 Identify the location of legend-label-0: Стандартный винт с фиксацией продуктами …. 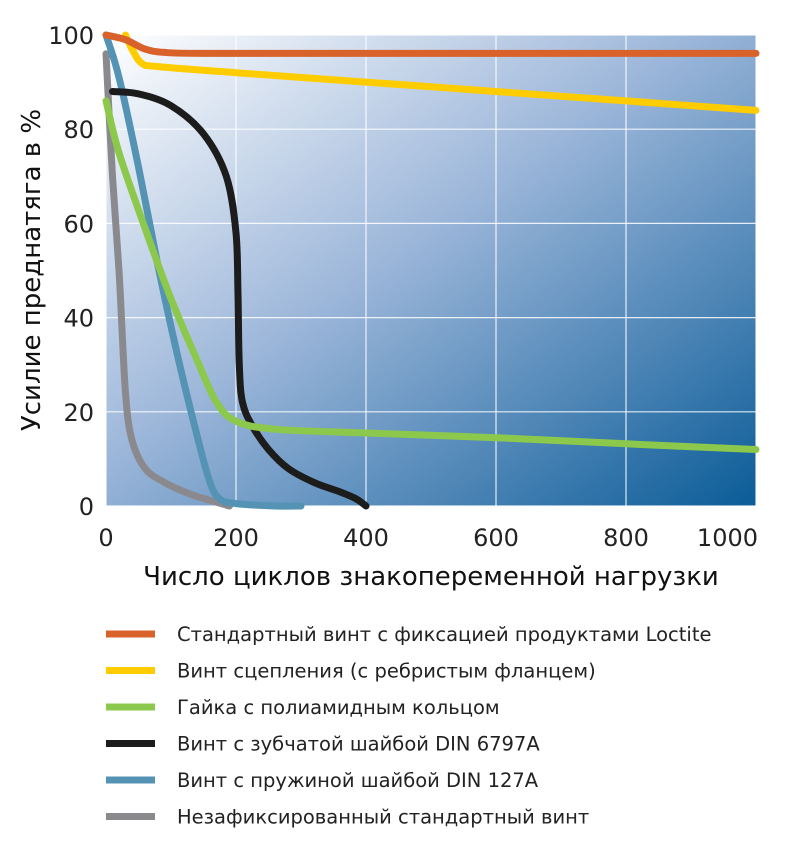
(444, 634).